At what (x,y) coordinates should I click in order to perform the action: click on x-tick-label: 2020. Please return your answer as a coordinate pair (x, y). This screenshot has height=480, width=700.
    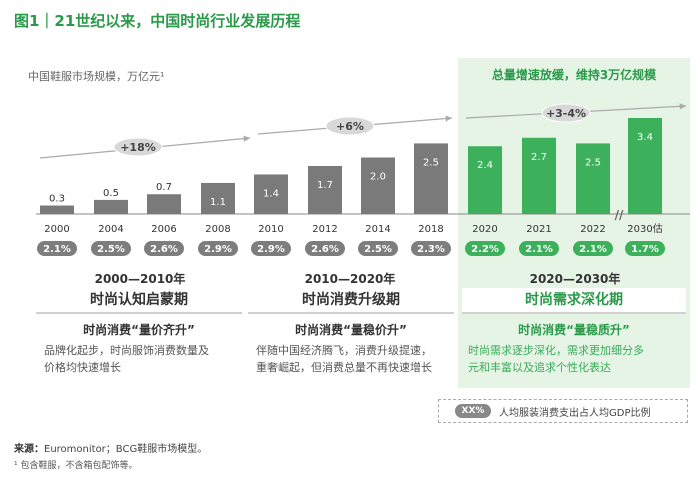
    Looking at the image, I should click on (484, 229).